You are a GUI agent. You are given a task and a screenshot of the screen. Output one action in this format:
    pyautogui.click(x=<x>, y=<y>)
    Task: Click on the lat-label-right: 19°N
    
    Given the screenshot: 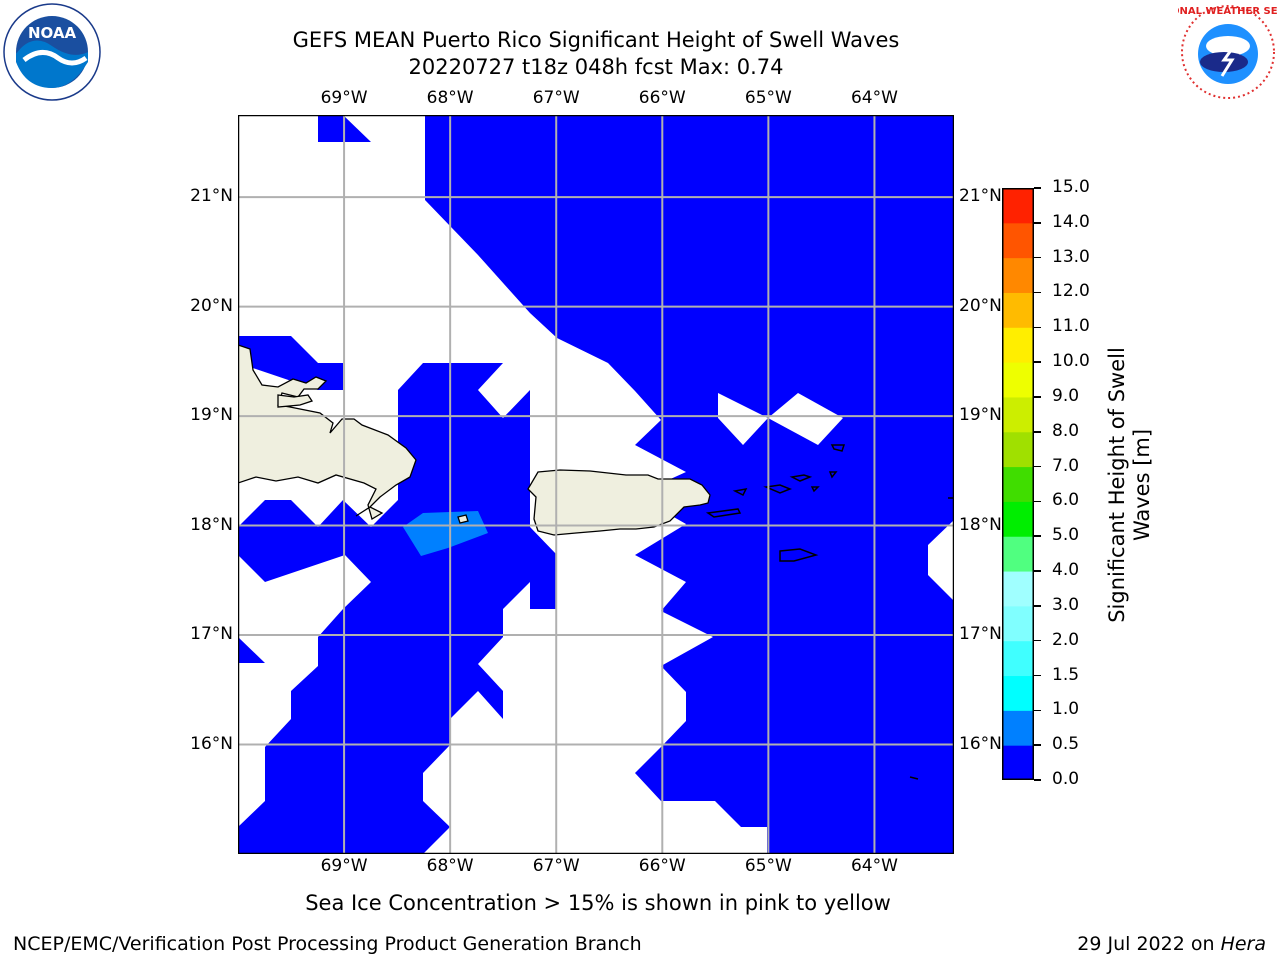 What is the action you would take?
    pyautogui.click(x=980, y=415)
    